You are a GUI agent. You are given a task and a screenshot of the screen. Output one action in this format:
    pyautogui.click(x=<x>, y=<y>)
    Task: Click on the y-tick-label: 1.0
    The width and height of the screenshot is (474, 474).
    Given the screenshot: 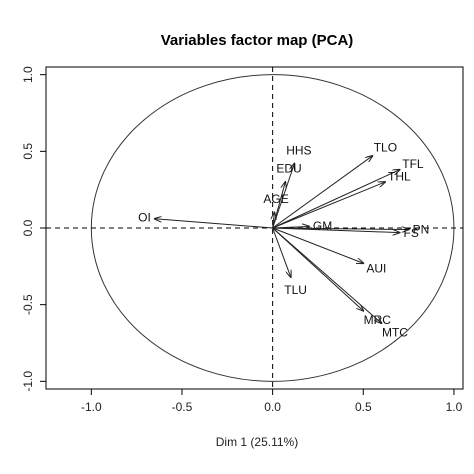 What is the action you would take?
    pyautogui.click(x=28, y=74)
    